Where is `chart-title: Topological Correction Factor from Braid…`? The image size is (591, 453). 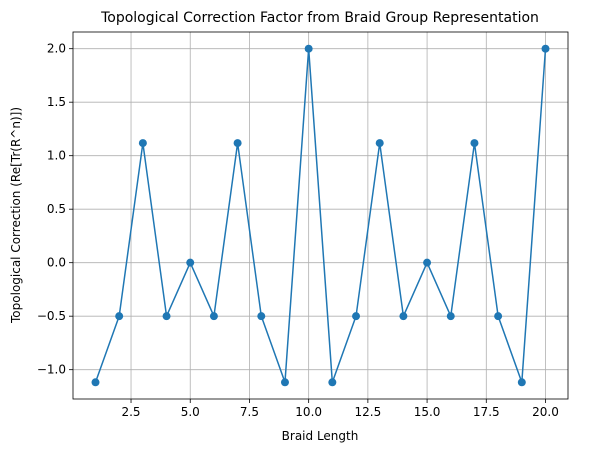
chart-title: Topological Correction Factor from Braid… is located at coordinates (319, 18).